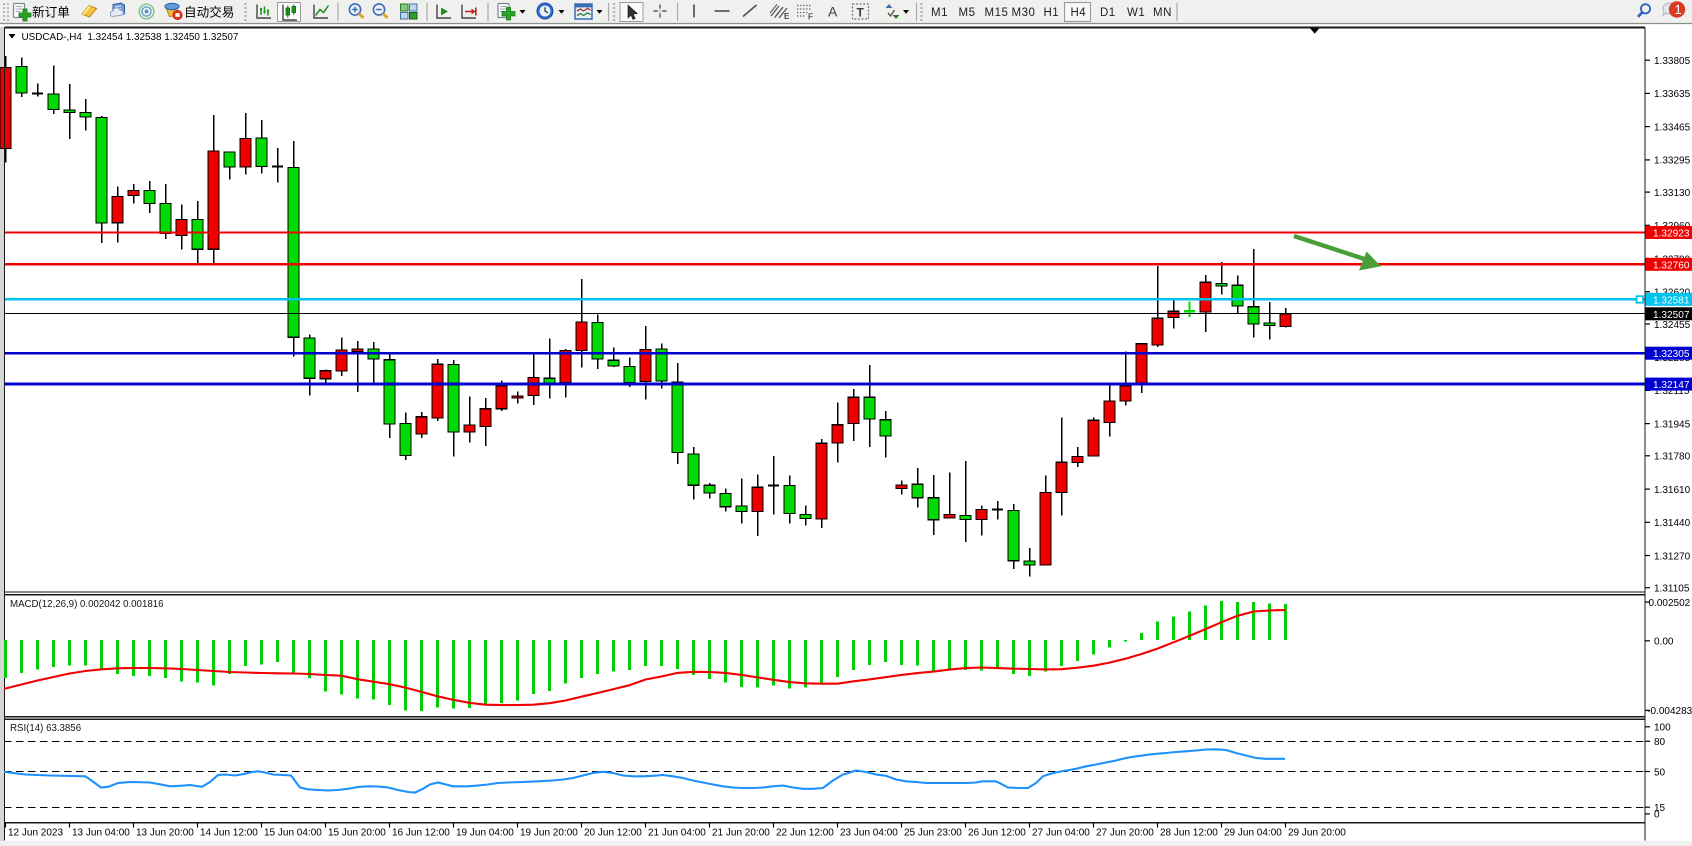 The height and width of the screenshot is (846, 1692). What do you see at coordinates (1317, 833) in the screenshot?
I see `svg-text: 29 Jun 20:00` at bounding box center [1317, 833].